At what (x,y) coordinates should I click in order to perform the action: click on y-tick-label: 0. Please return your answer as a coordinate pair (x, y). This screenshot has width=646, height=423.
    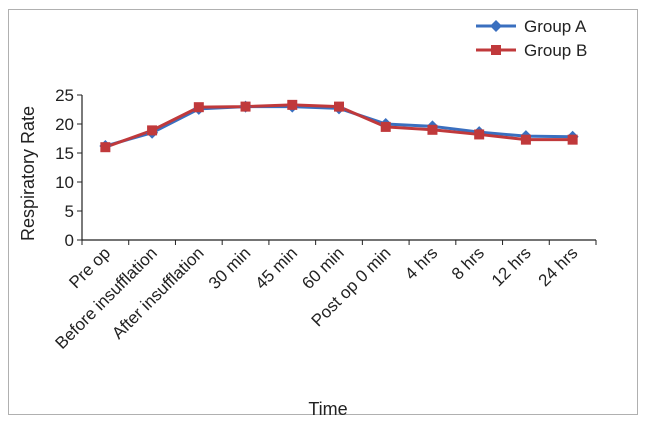
    Looking at the image, I should click on (69, 240).